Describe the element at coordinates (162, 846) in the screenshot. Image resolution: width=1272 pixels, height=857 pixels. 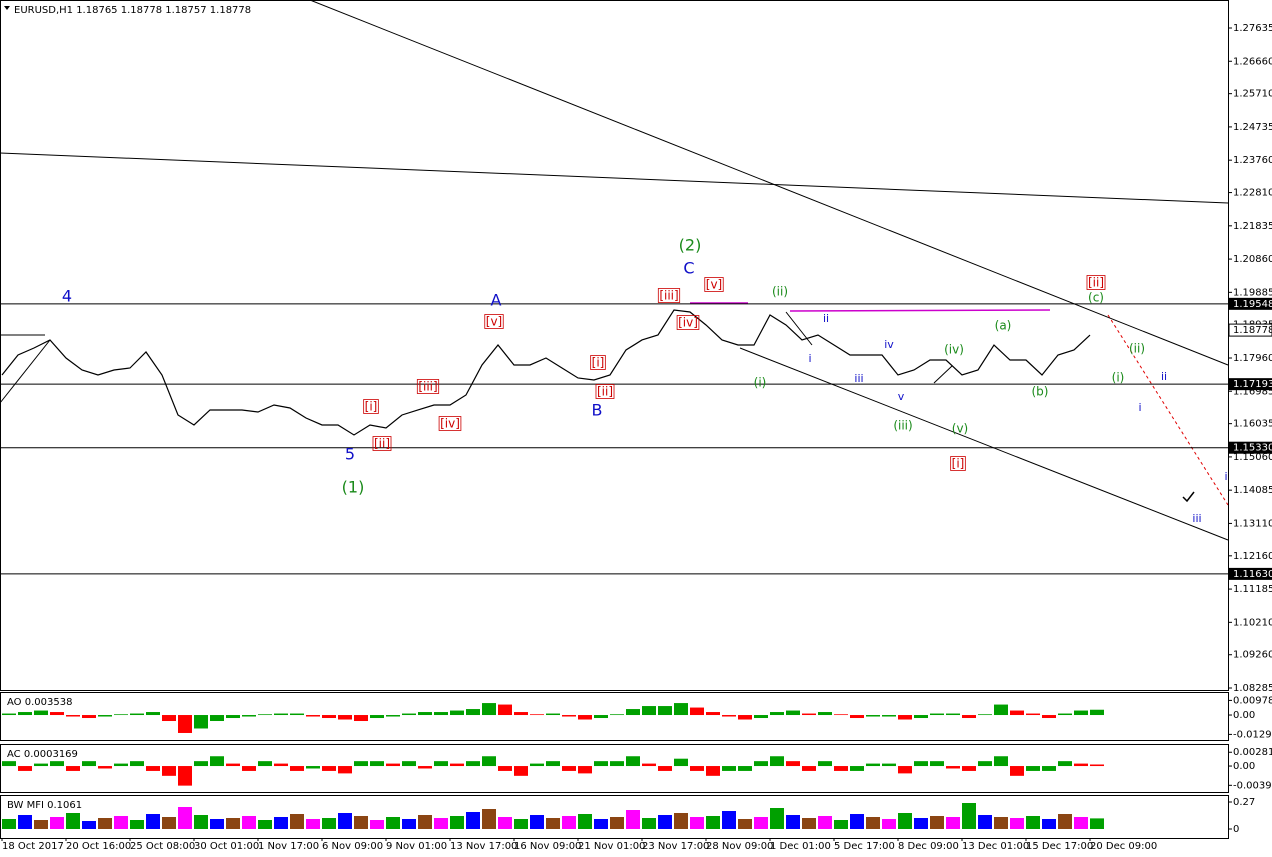
I see `x-tick-label: 25 Oct 08:00` at that location.